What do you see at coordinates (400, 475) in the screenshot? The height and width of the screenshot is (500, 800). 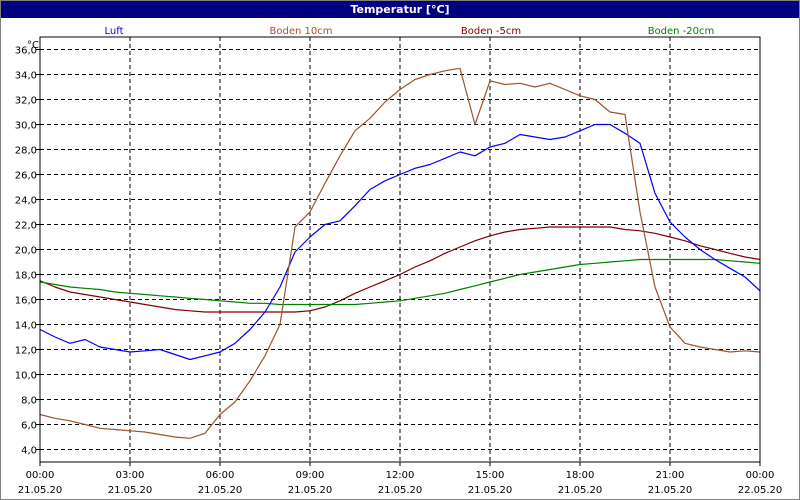 I see `x-tick-time-label: 12:00` at bounding box center [400, 475].